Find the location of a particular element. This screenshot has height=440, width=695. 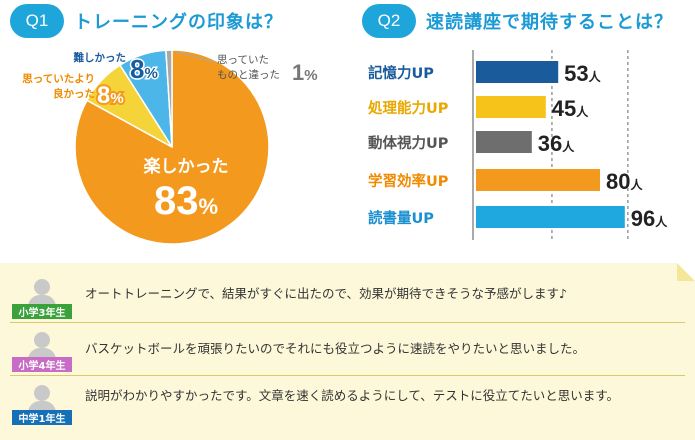

q2-header: Q2 速読講座で期待することは？ is located at coordinates (517, 21).